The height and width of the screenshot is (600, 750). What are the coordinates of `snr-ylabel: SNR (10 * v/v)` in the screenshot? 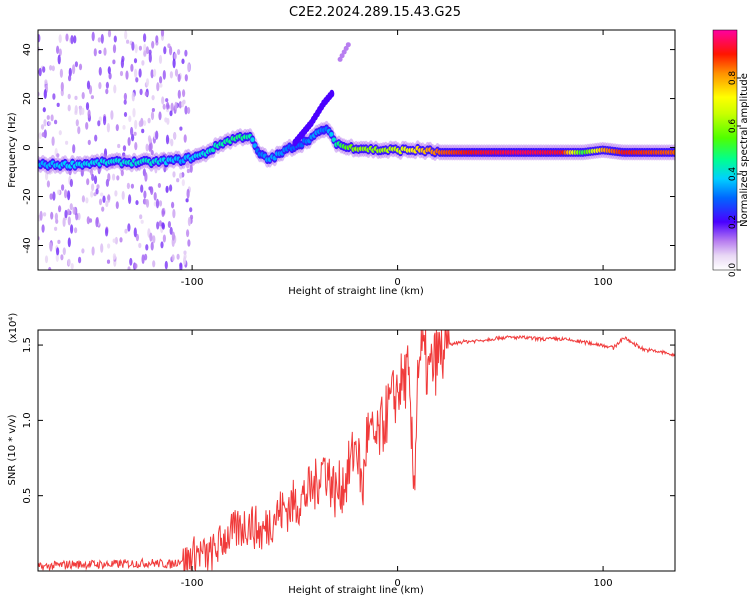 It's located at (12, 449).